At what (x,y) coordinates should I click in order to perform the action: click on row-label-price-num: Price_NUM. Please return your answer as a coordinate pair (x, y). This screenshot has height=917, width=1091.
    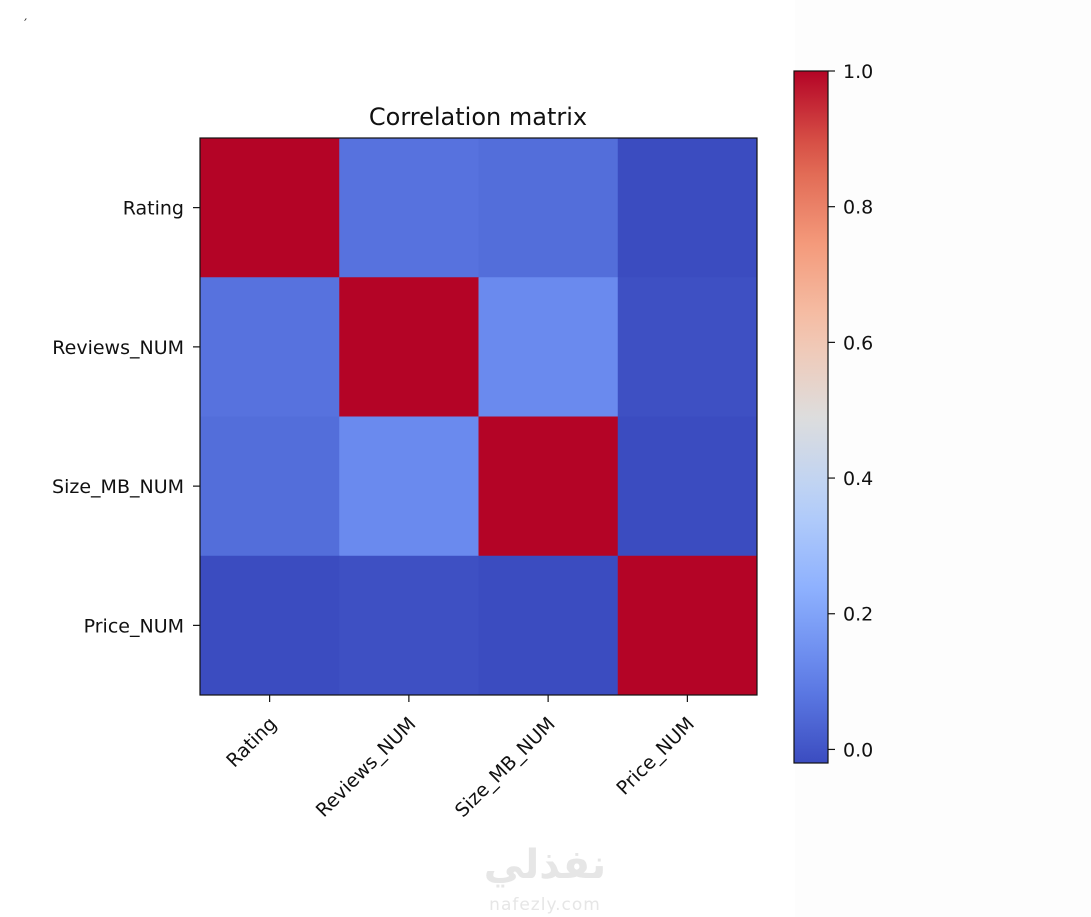
    Looking at the image, I should click on (134, 626).